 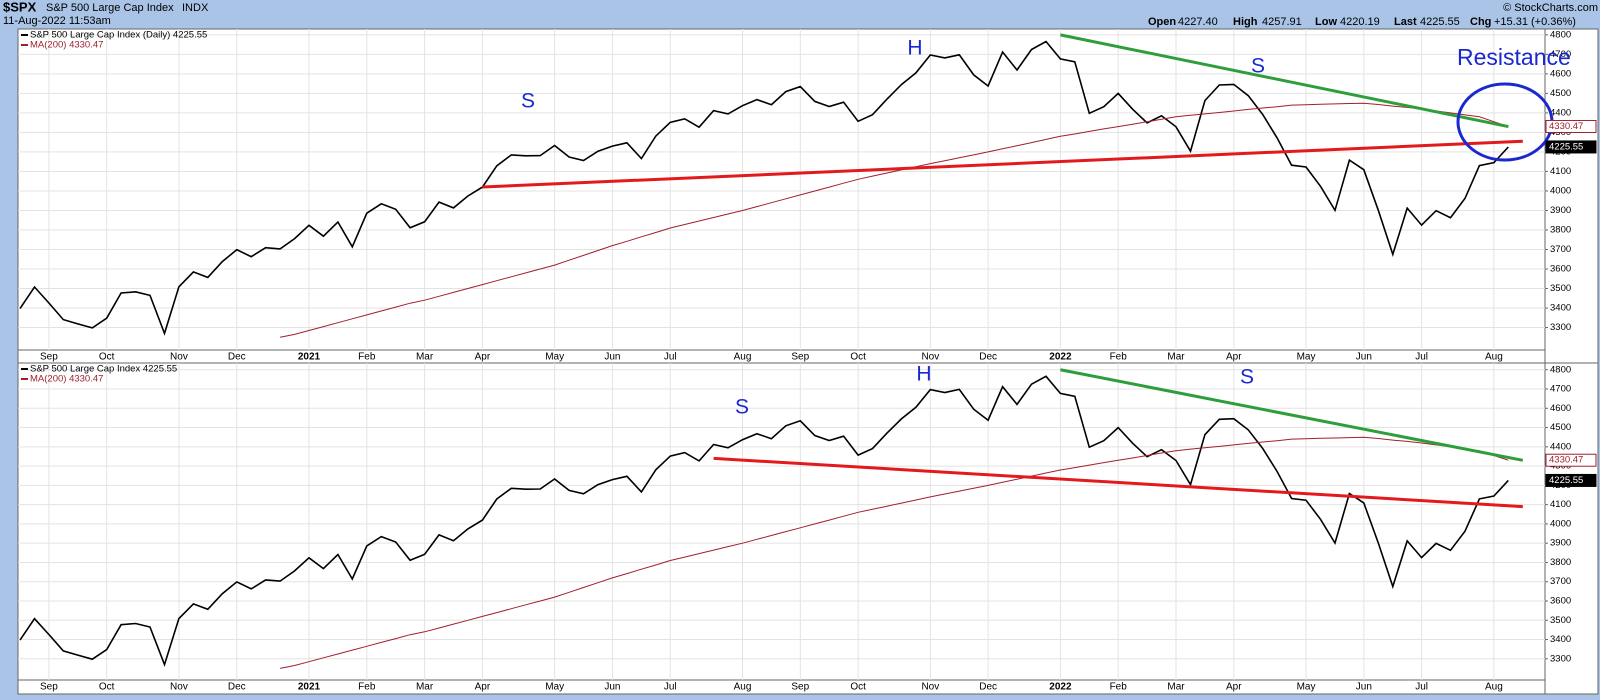 I want to click on high-value: 4257.91, so click(x=1282, y=22).